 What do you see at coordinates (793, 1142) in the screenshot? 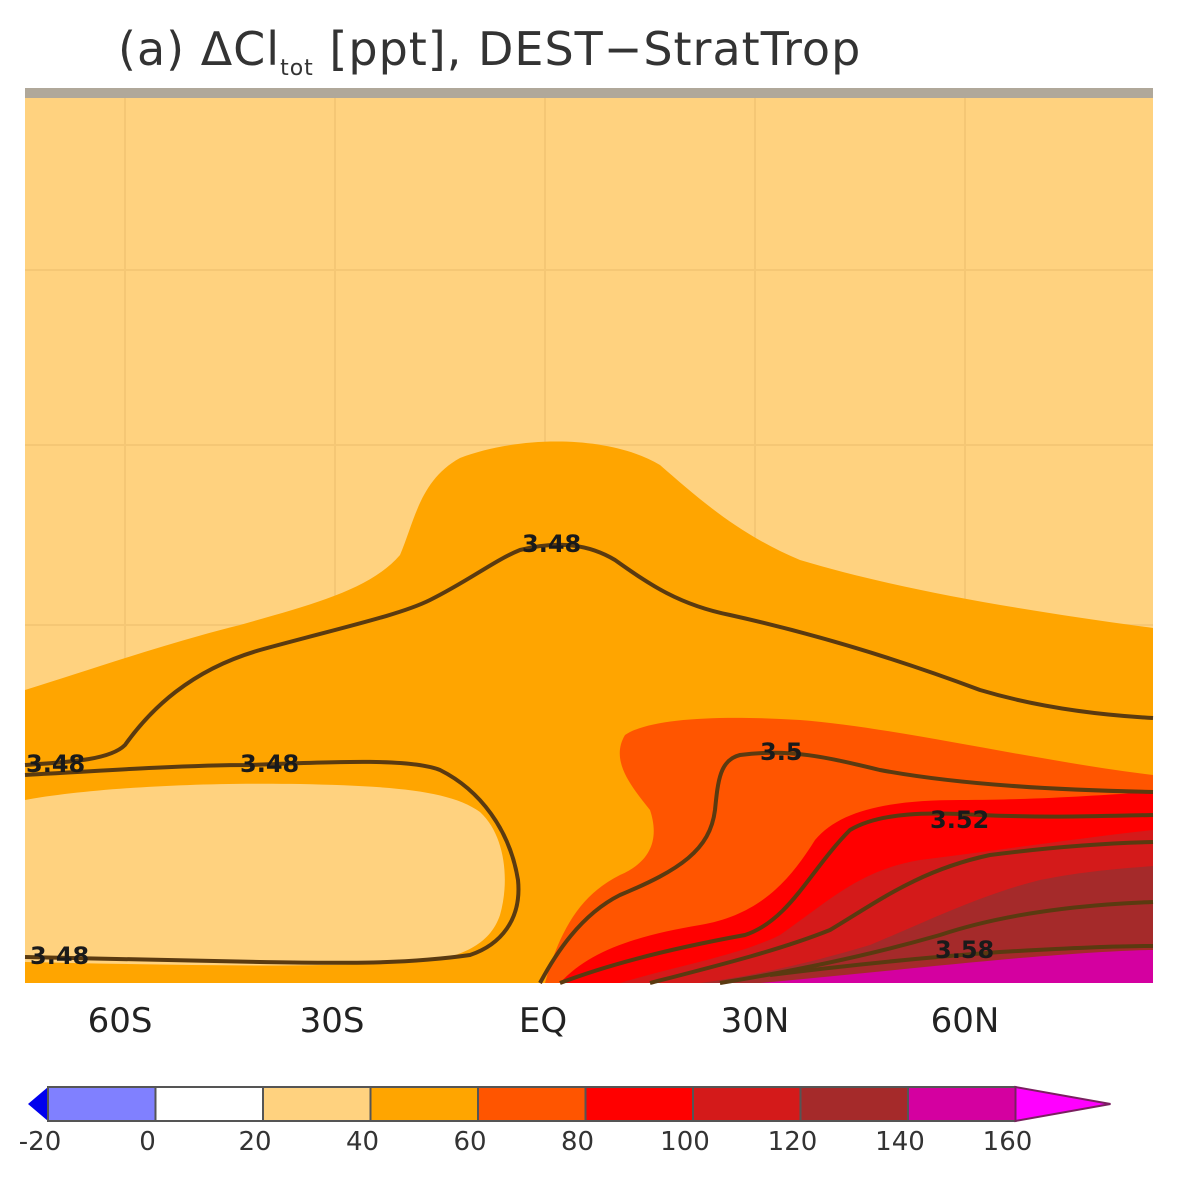
I see `colorbar-label-8: 120` at bounding box center [793, 1142].